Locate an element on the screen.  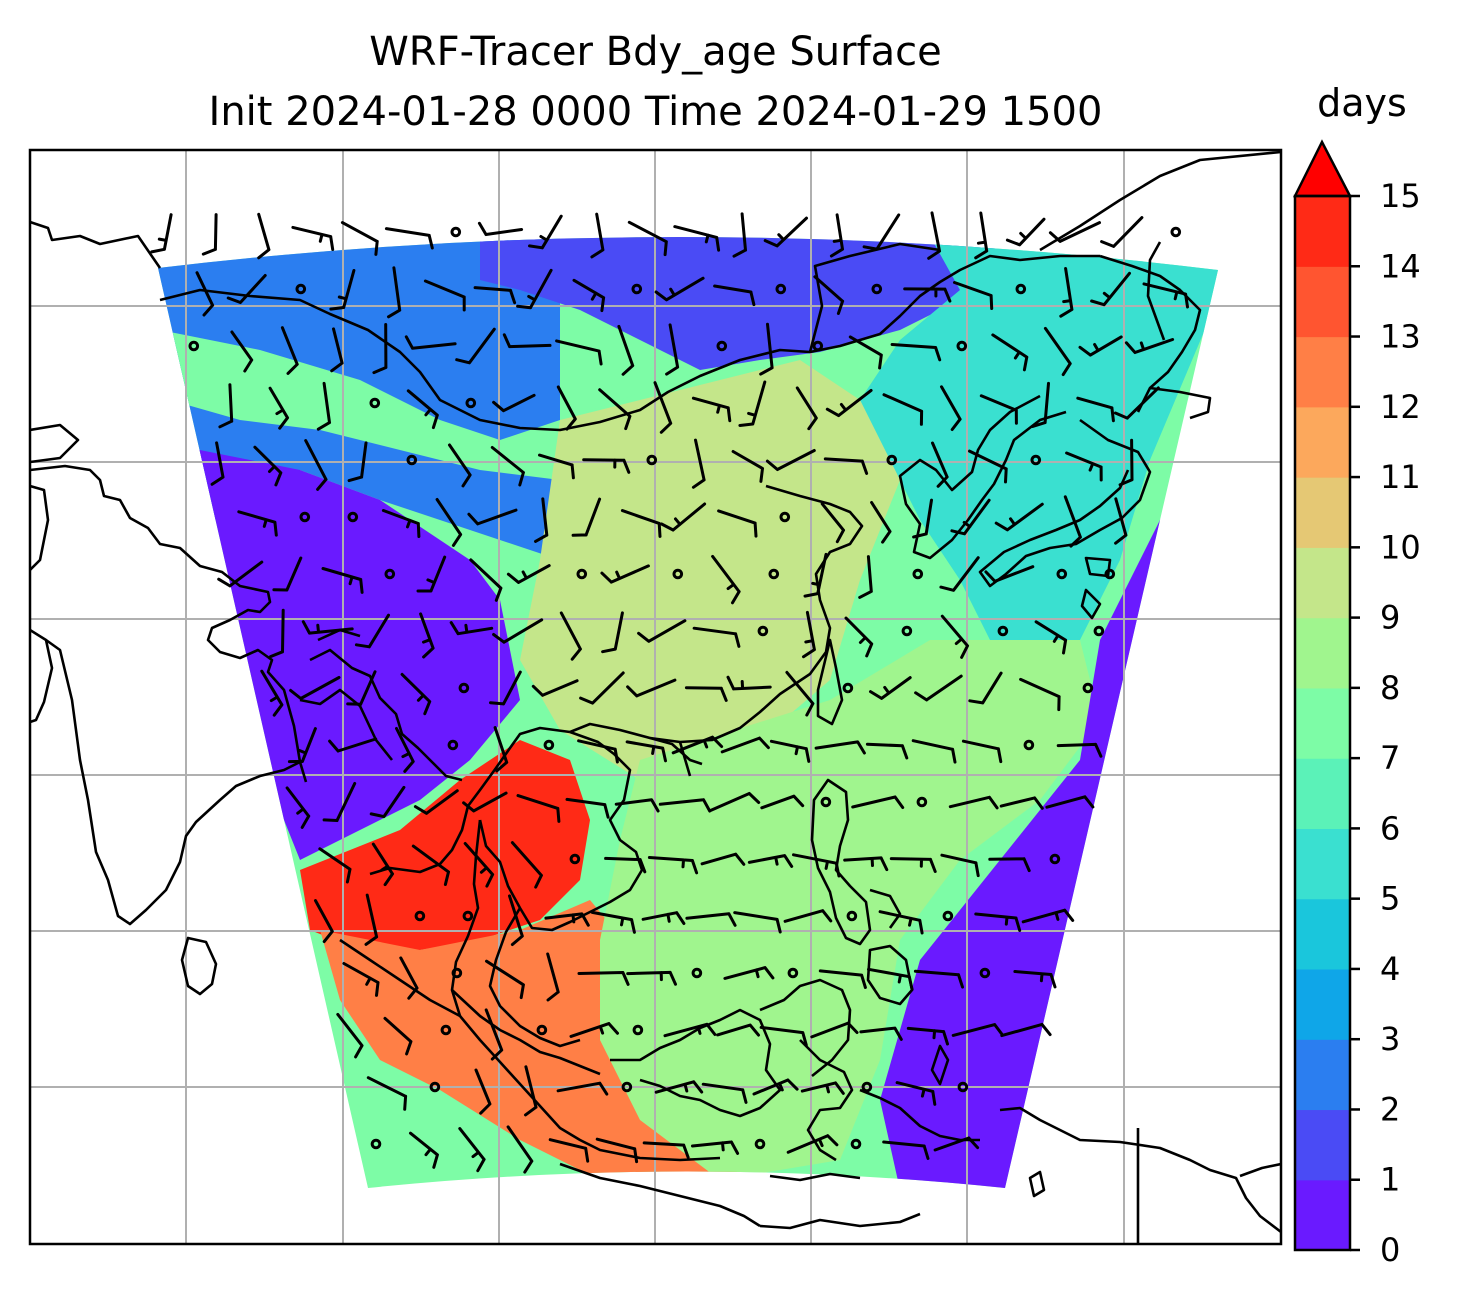
colorbar-tick-label: 12 is located at coordinates (1400, 407).